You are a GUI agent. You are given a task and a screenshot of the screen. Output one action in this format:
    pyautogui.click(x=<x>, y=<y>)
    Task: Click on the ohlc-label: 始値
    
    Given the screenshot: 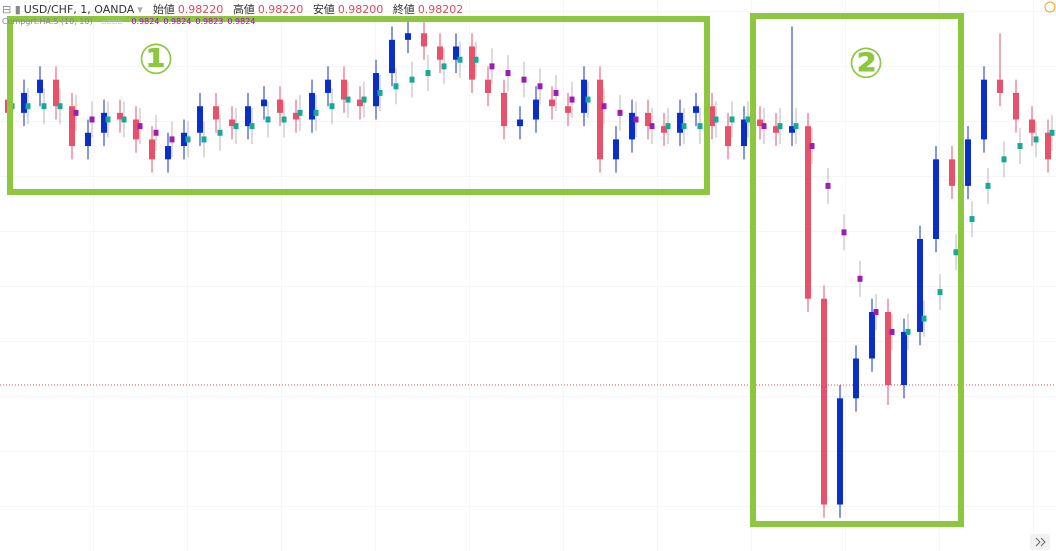 What is the action you would take?
    pyautogui.click(x=163, y=9)
    